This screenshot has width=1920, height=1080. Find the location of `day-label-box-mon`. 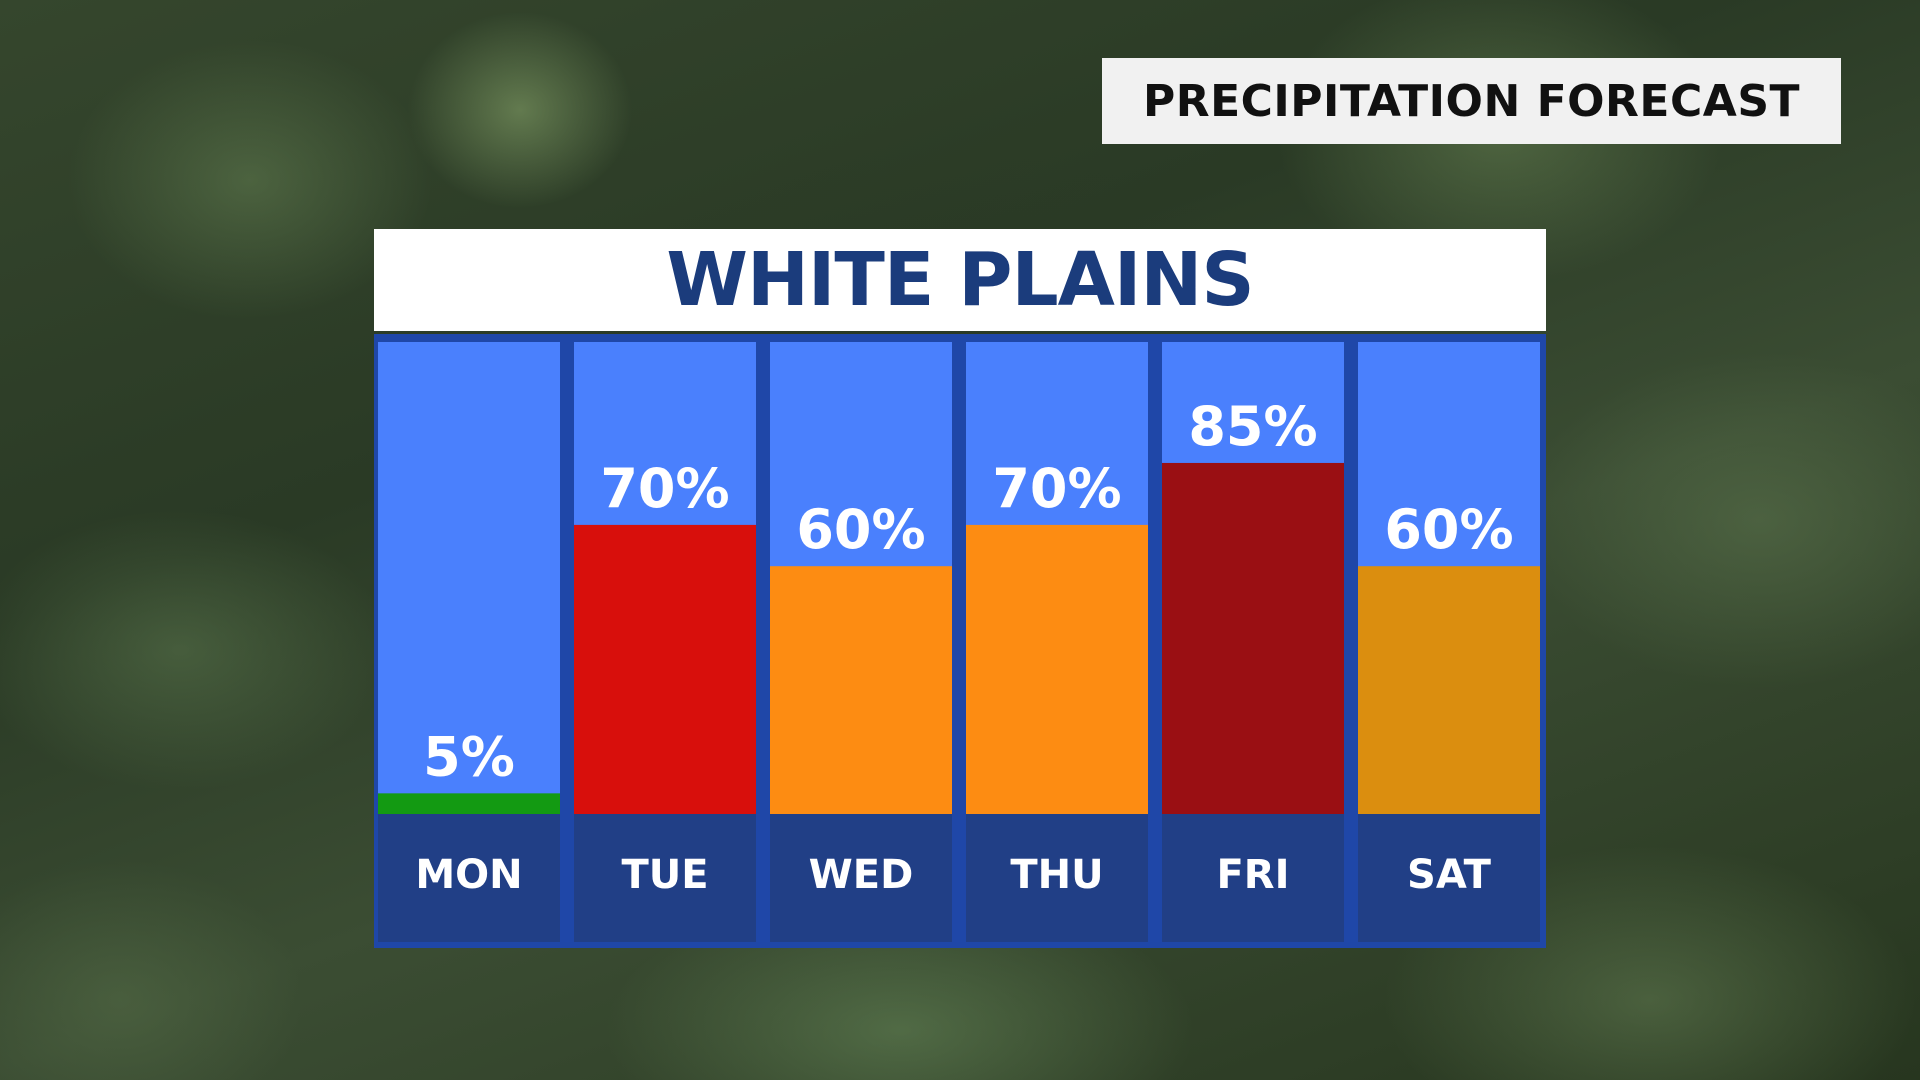

day-label-box-mon is located at coordinates (469, 878).